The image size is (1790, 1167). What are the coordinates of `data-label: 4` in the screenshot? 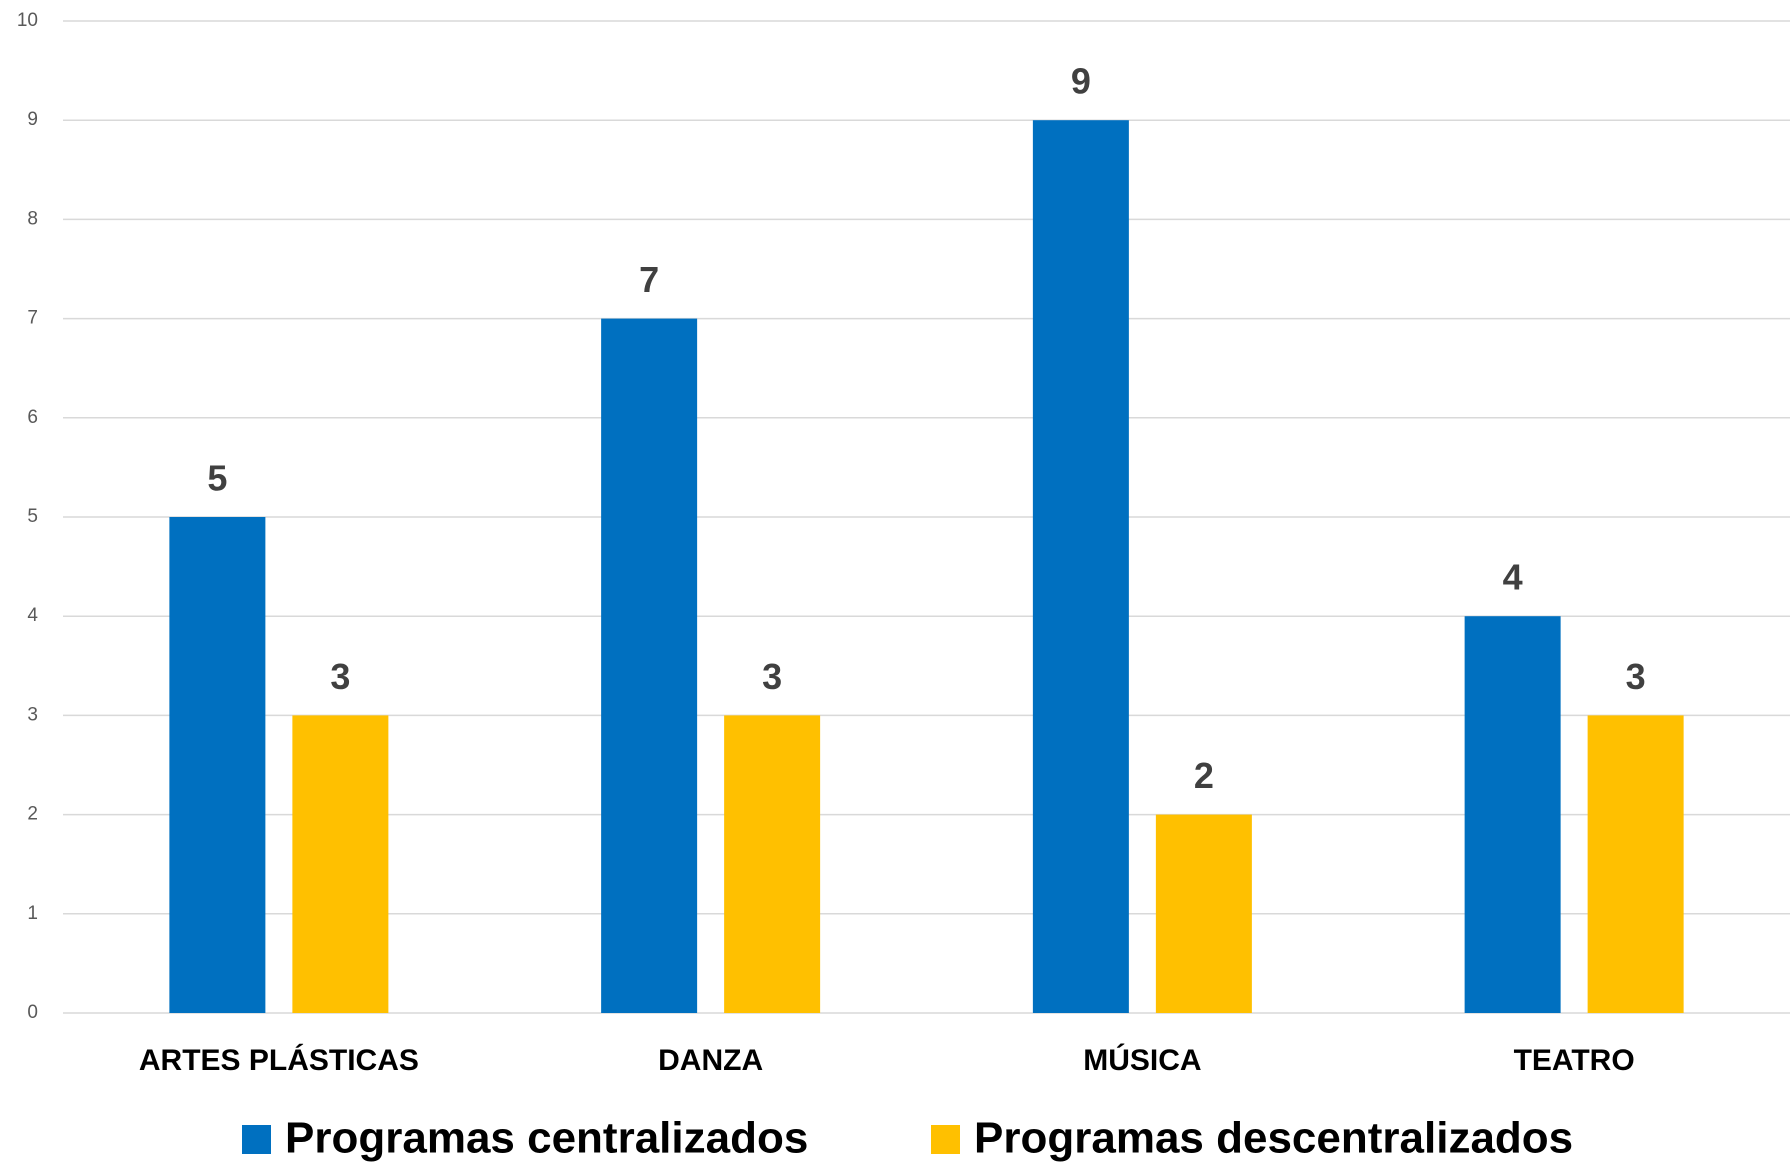 It's located at (1513, 577).